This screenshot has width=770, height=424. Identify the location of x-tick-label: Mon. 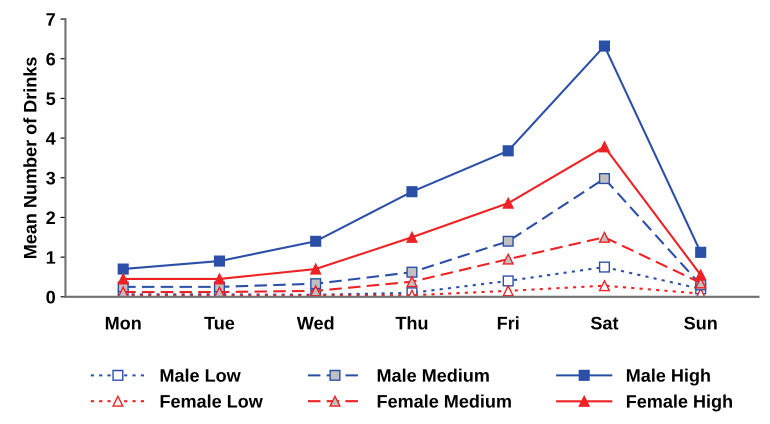
(123, 323).